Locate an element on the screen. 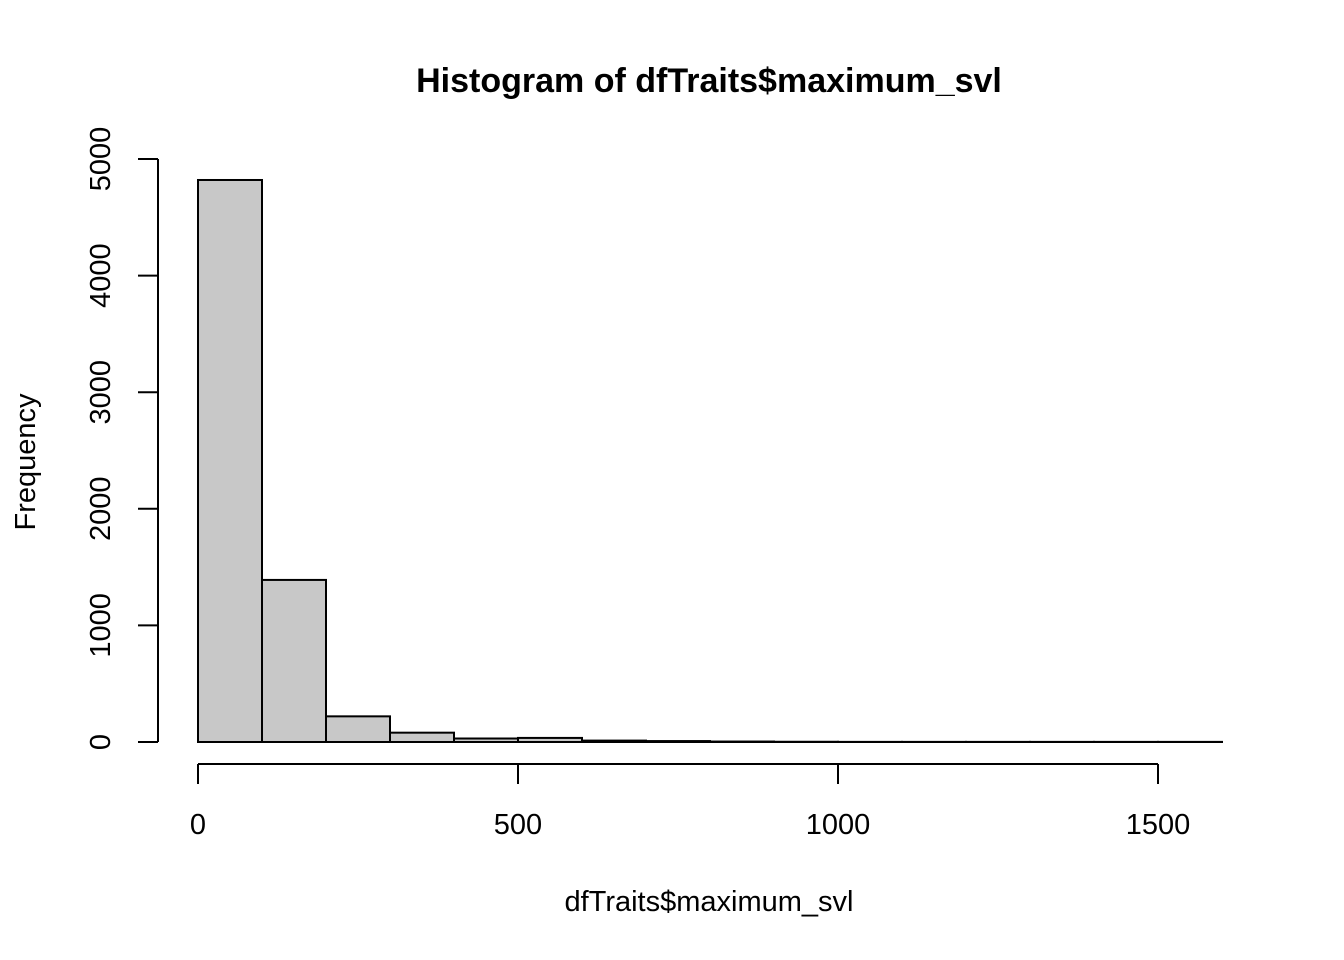  x-axis: 0 500 1000 1500 is located at coordinates (690, 802).